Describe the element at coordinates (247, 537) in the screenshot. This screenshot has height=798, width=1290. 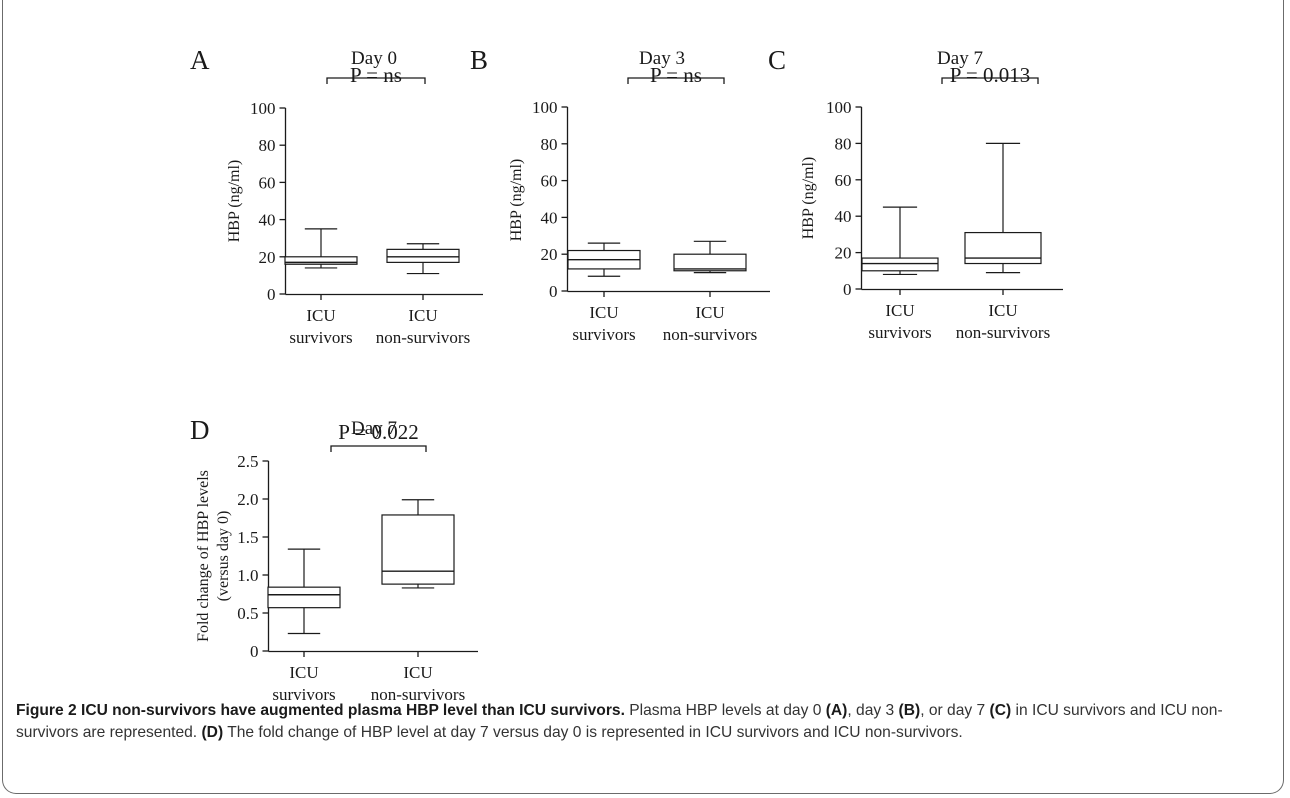
I see `panel-d-y-tick-label: 1.5` at that location.